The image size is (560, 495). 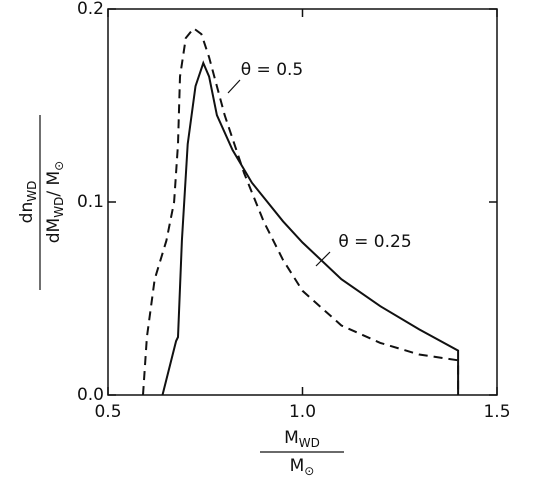 I want to click on x-axis-label-part: ⊙, so click(x=309, y=471).